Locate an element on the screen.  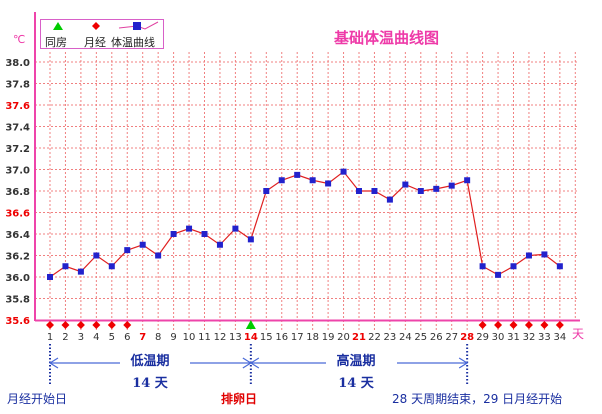
x-tick-label: 4 is located at coordinates (96, 337).